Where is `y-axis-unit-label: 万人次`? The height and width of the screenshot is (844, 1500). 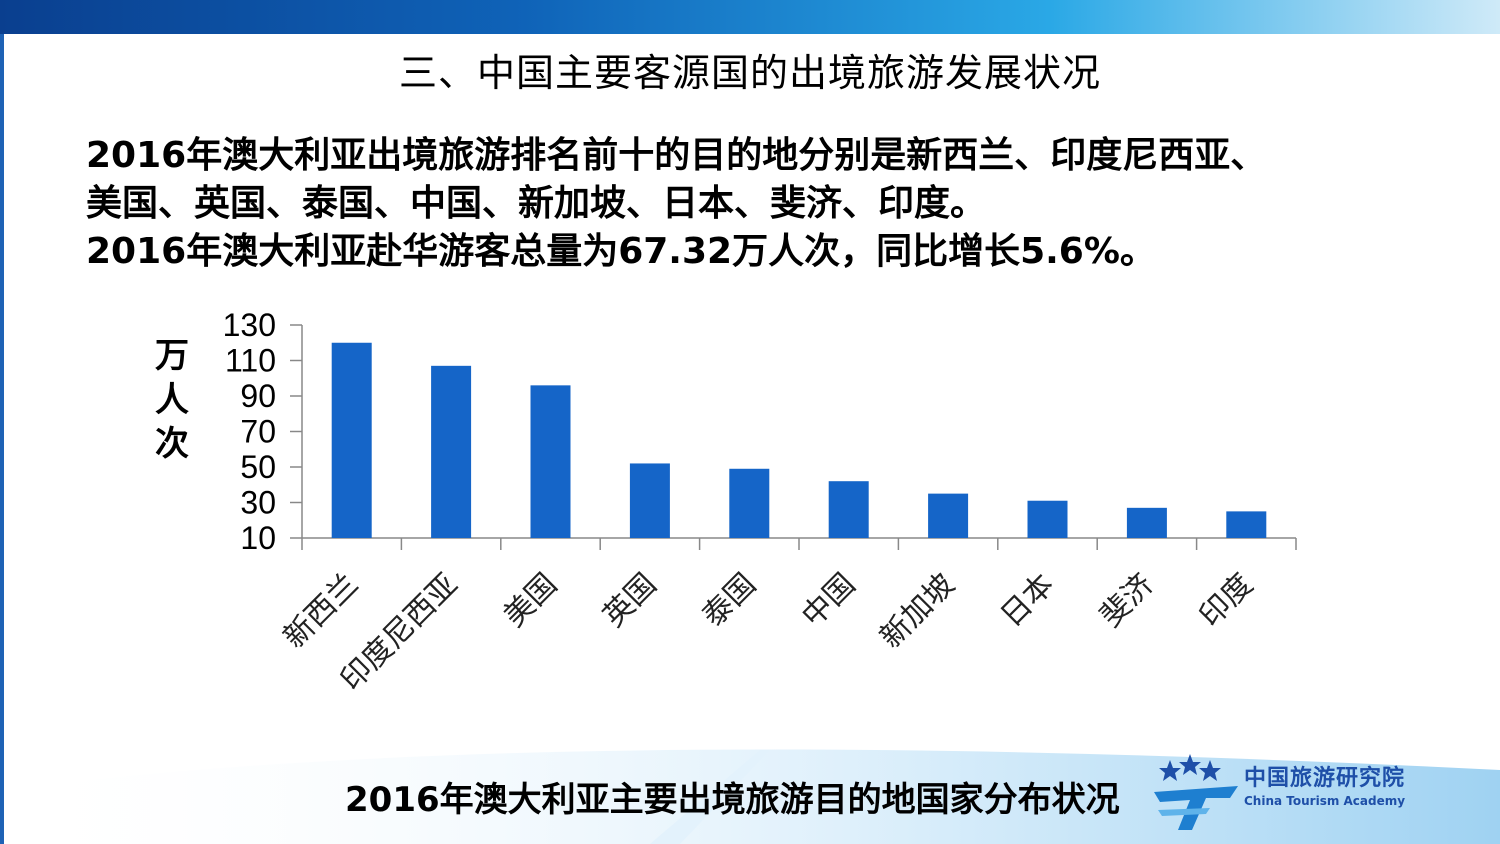 y-axis-unit-label: 万人次 is located at coordinates (172, 400).